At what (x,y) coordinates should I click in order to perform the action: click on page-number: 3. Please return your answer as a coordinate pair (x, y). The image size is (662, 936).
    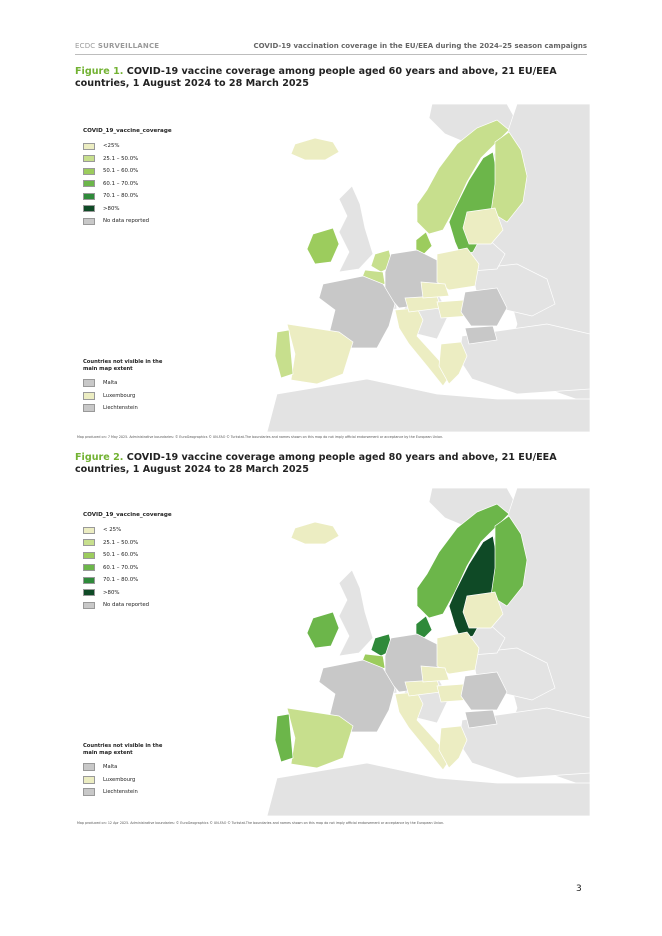
    Looking at the image, I should click on (579, 889).